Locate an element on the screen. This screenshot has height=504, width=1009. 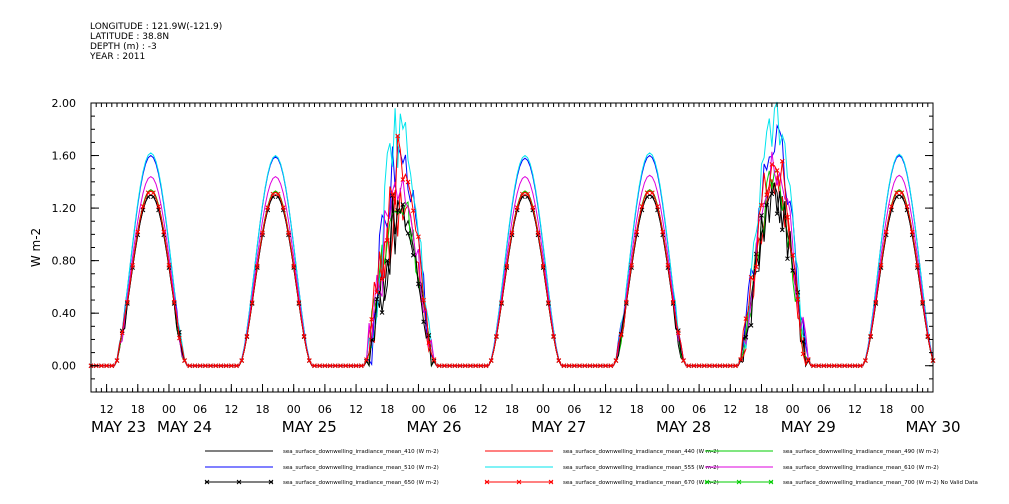
y-tick-label: 1.20 is located at coordinates (64, 208).